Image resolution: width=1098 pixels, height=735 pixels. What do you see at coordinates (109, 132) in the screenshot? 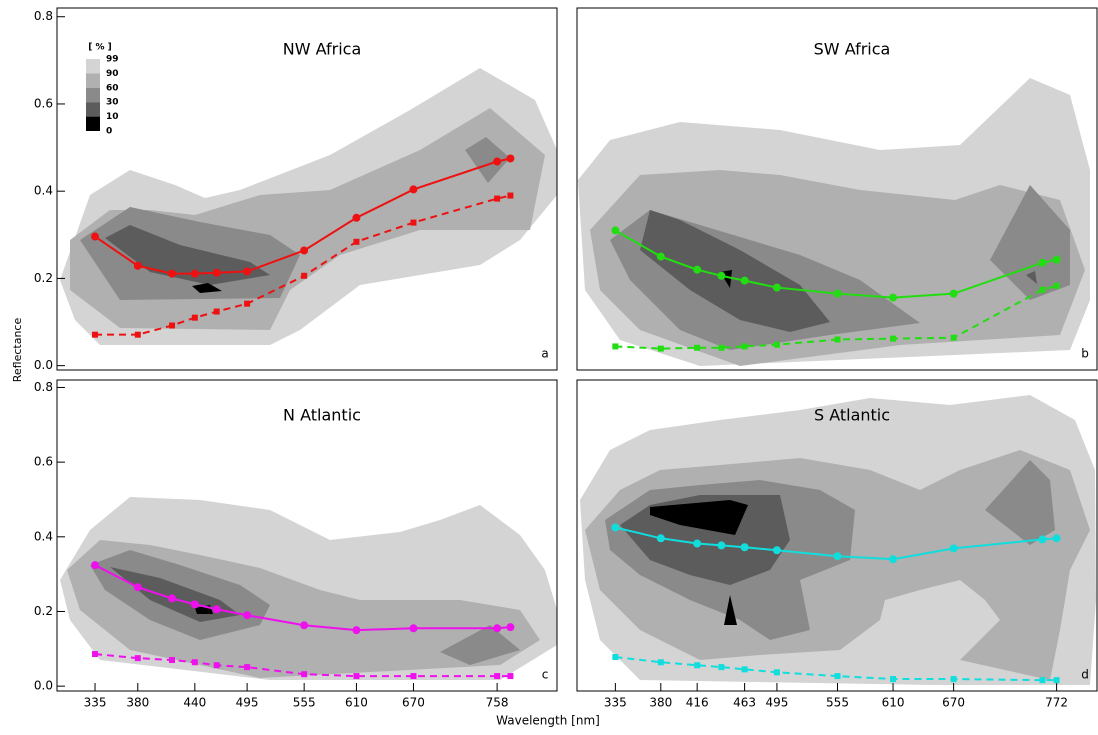
I see `legend-label: 0` at bounding box center [109, 132].